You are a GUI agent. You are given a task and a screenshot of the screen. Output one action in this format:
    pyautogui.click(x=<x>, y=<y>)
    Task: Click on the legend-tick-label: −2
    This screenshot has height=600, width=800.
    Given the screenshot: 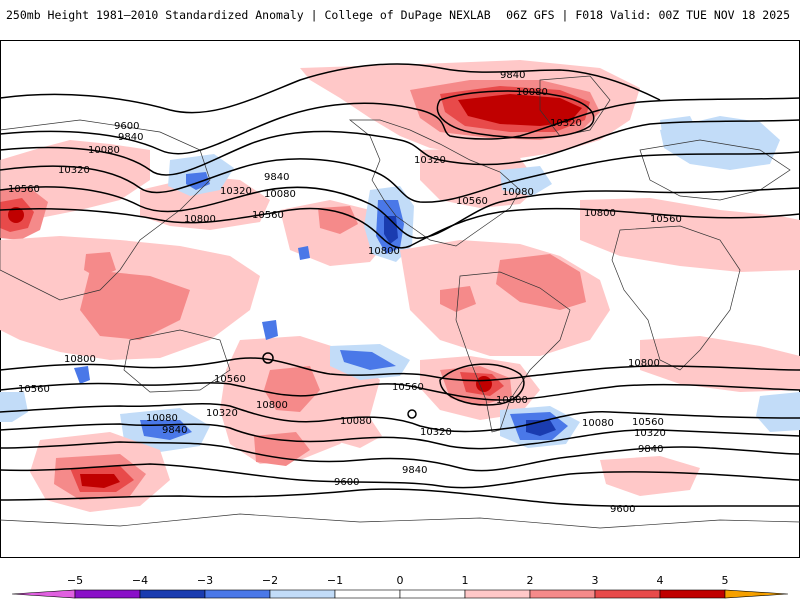 What is the action you would take?
    pyautogui.click(x=270, y=580)
    